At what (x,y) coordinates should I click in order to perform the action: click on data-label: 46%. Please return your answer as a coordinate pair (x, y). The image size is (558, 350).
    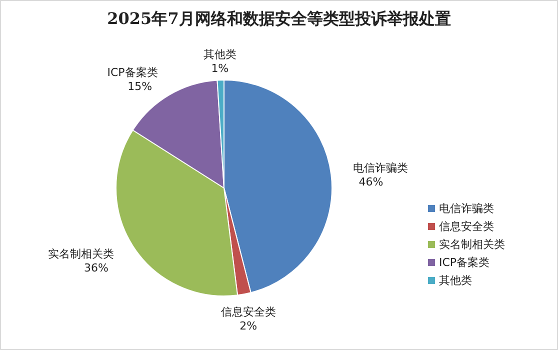
    Looking at the image, I should click on (371, 182).